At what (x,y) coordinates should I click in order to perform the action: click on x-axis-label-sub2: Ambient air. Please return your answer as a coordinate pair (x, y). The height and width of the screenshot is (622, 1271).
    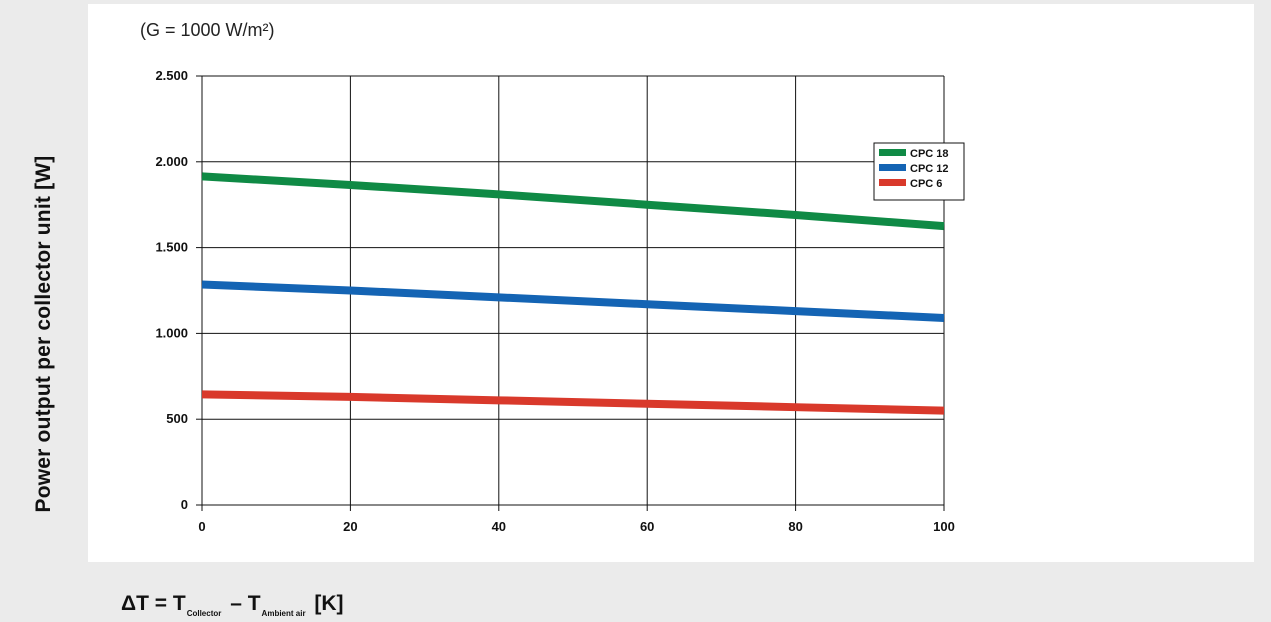
    Looking at the image, I should click on (283, 613).